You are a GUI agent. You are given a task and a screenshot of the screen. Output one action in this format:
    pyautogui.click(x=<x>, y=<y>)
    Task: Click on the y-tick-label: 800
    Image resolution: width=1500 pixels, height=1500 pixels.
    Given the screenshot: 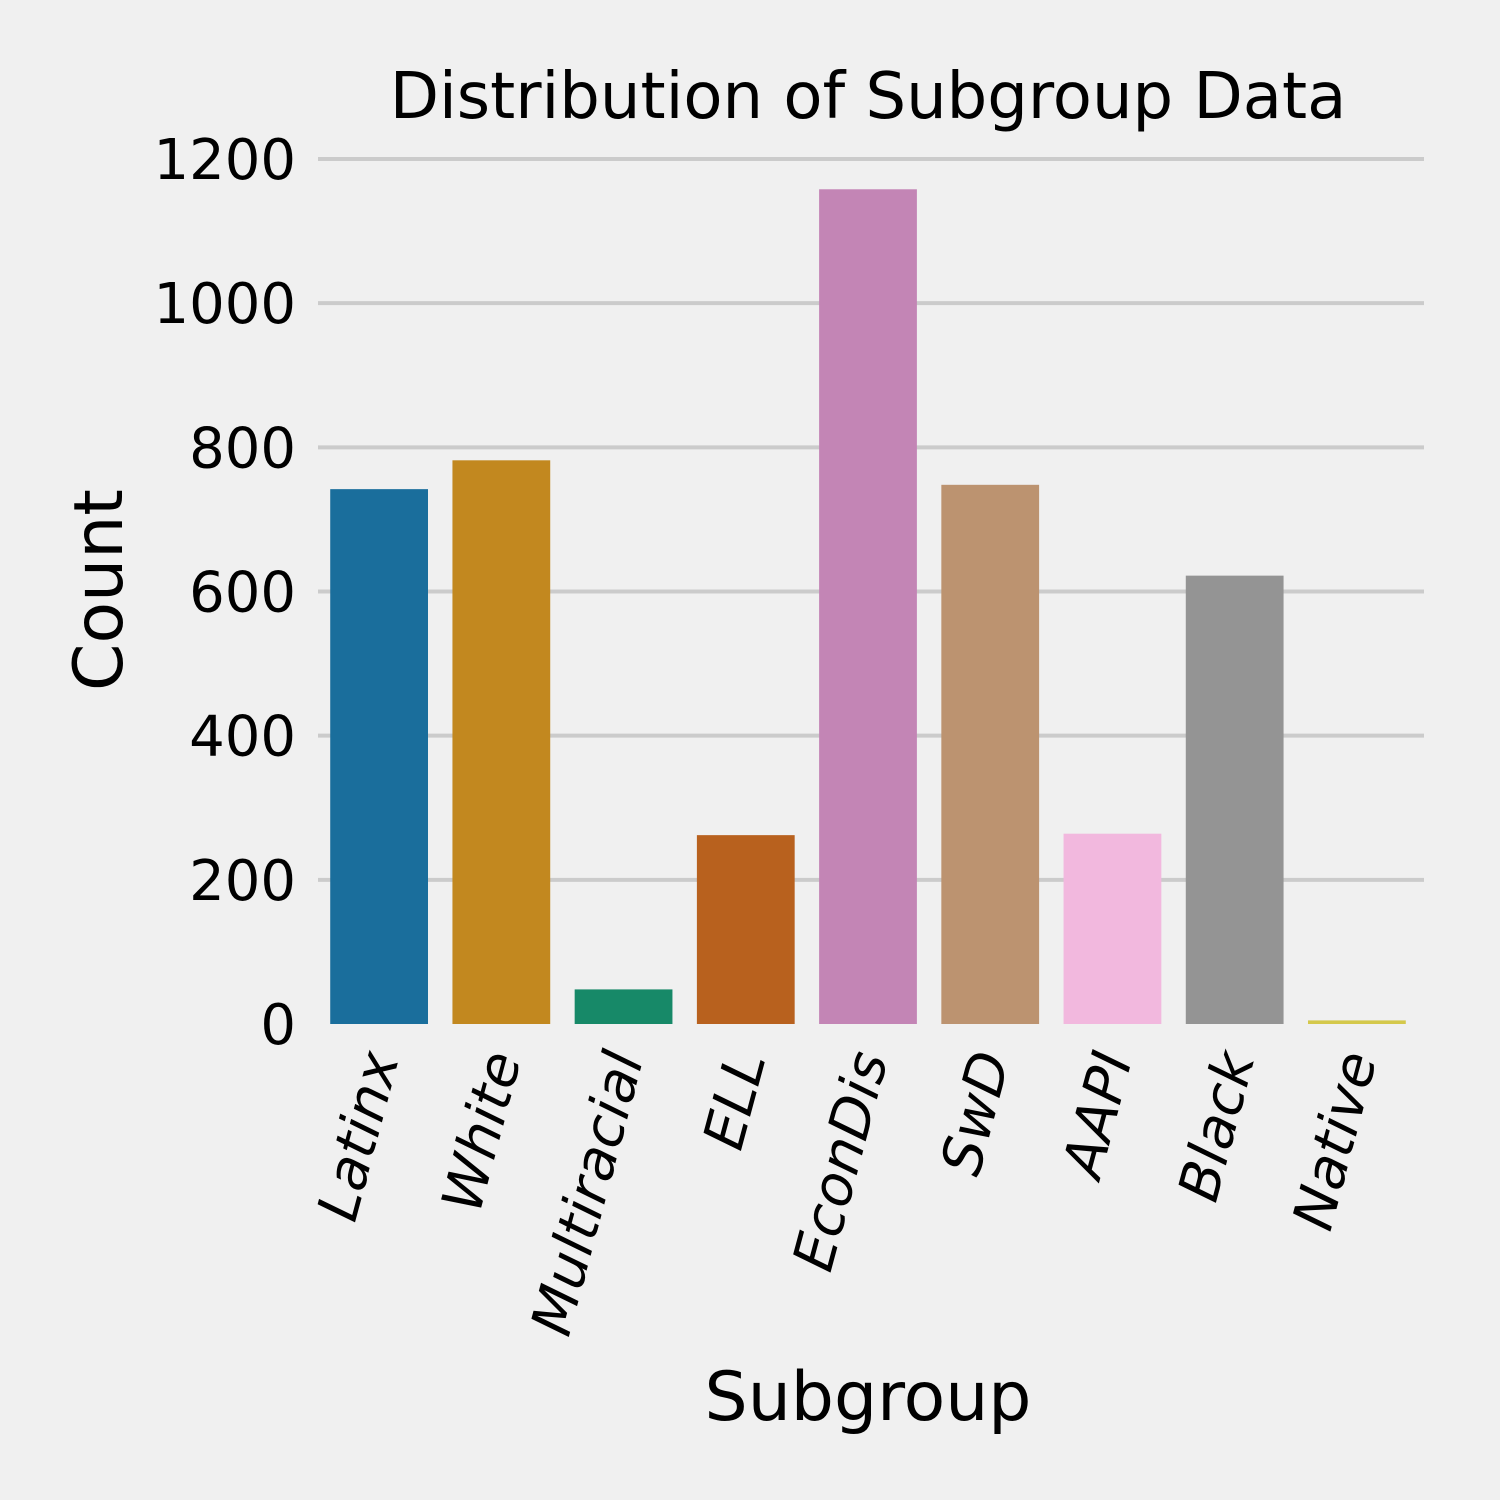 What is the action you would take?
    pyautogui.click(x=242, y=448)
    